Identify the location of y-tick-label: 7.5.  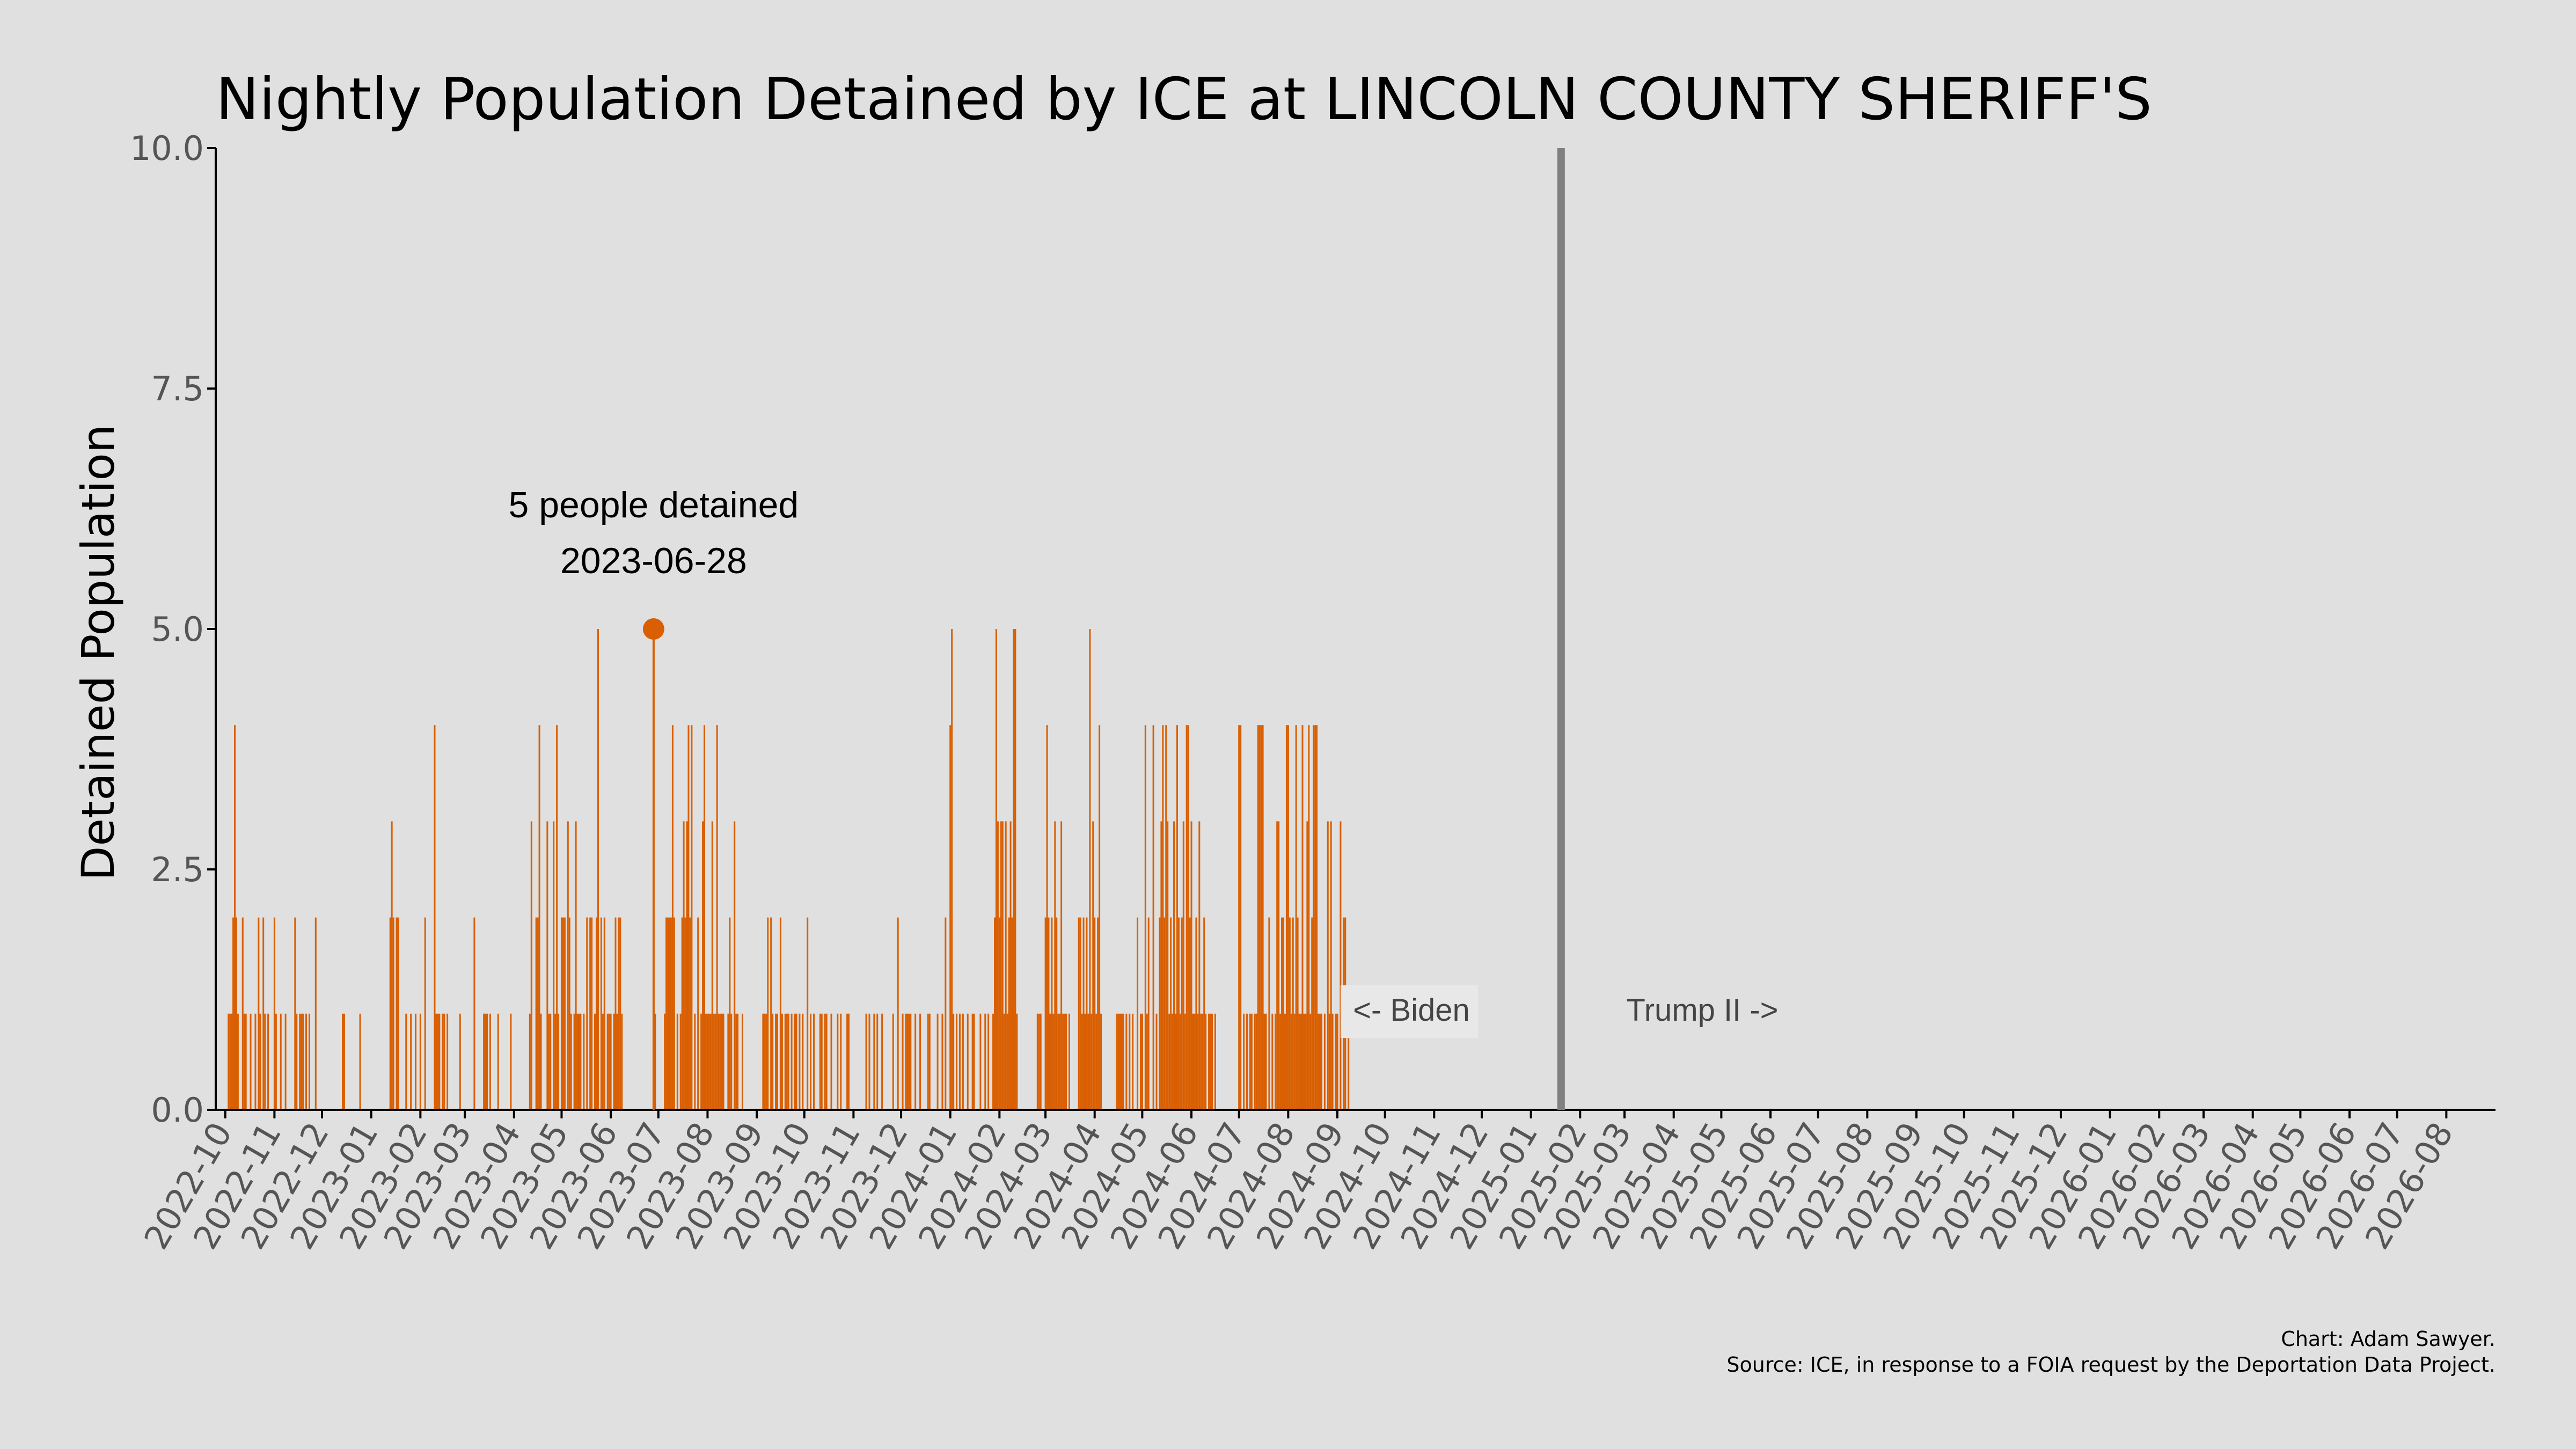
(177, 388).